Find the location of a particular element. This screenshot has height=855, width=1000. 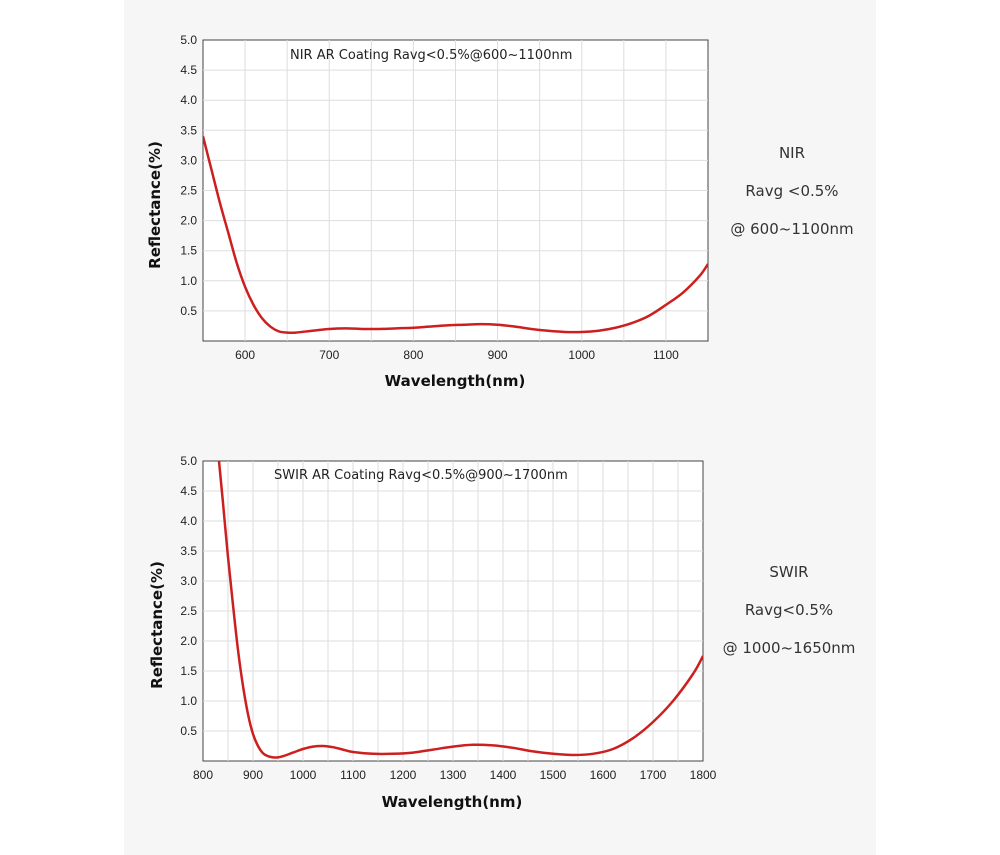

nir-ravg-label: Ravg <0.5% is located at coordinates (792, 191).